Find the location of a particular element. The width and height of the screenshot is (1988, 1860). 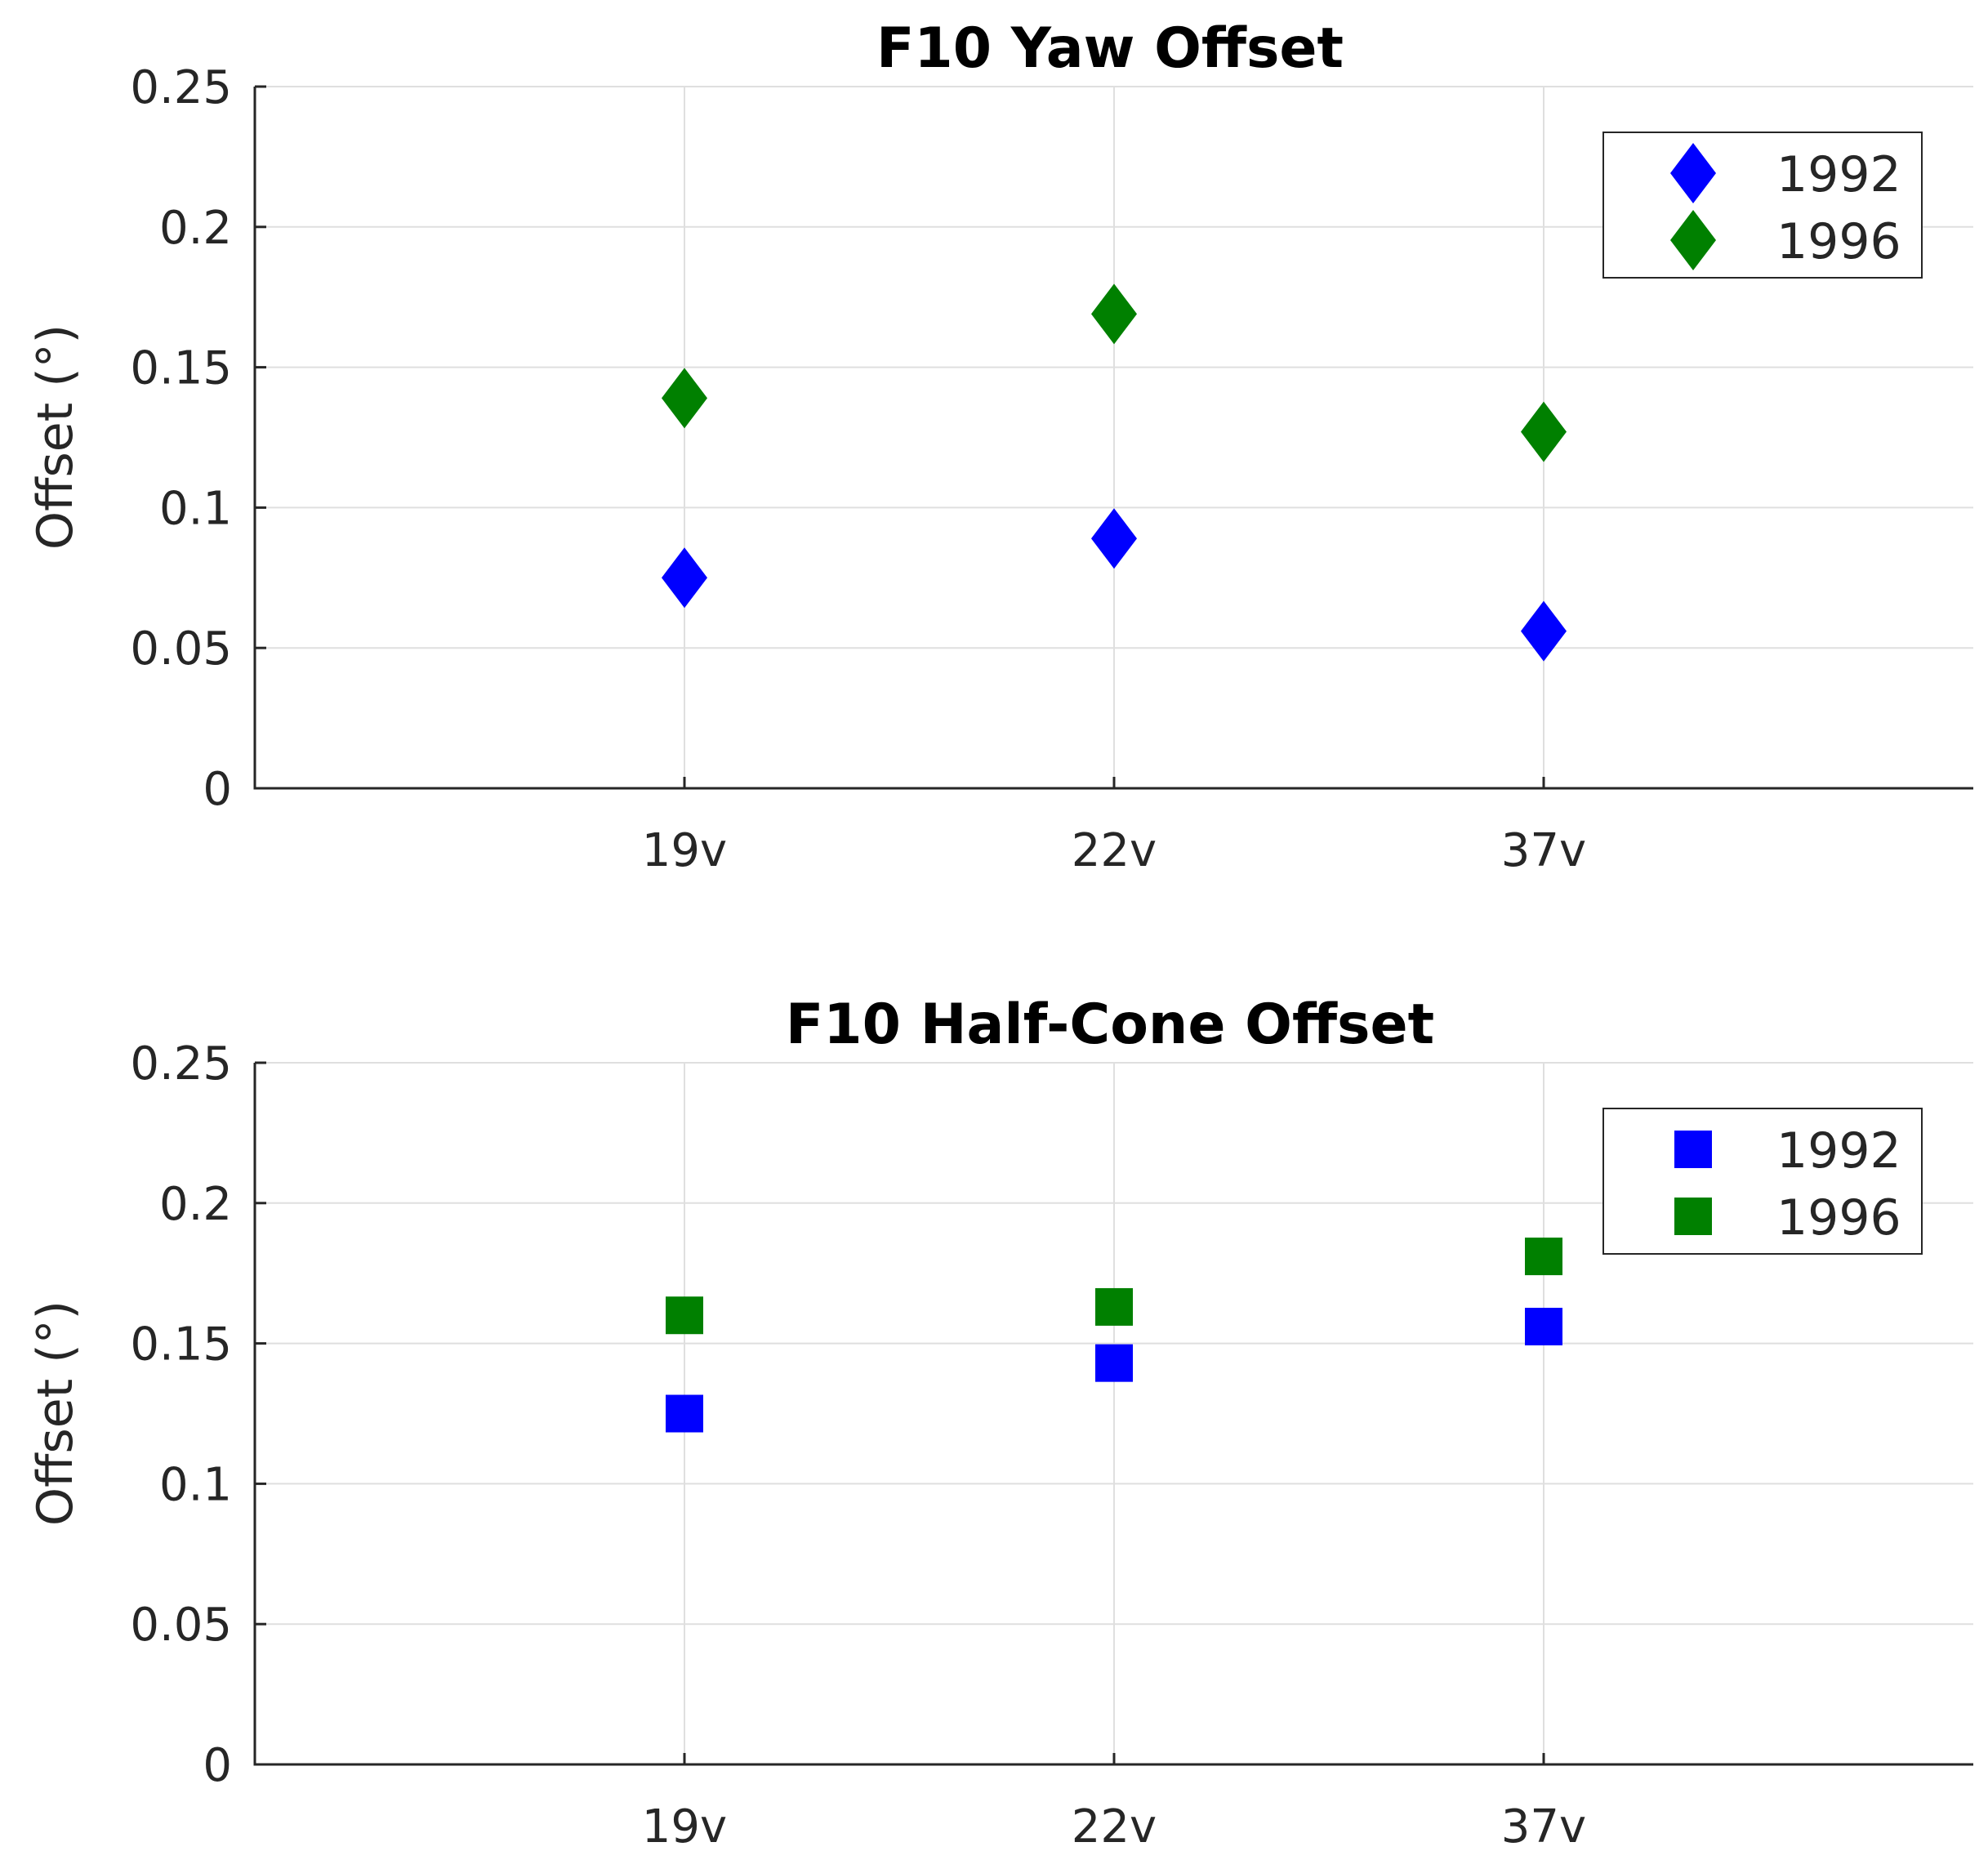

chart-title: F10 Yaw Offset is located at coordinates (1110, 48).